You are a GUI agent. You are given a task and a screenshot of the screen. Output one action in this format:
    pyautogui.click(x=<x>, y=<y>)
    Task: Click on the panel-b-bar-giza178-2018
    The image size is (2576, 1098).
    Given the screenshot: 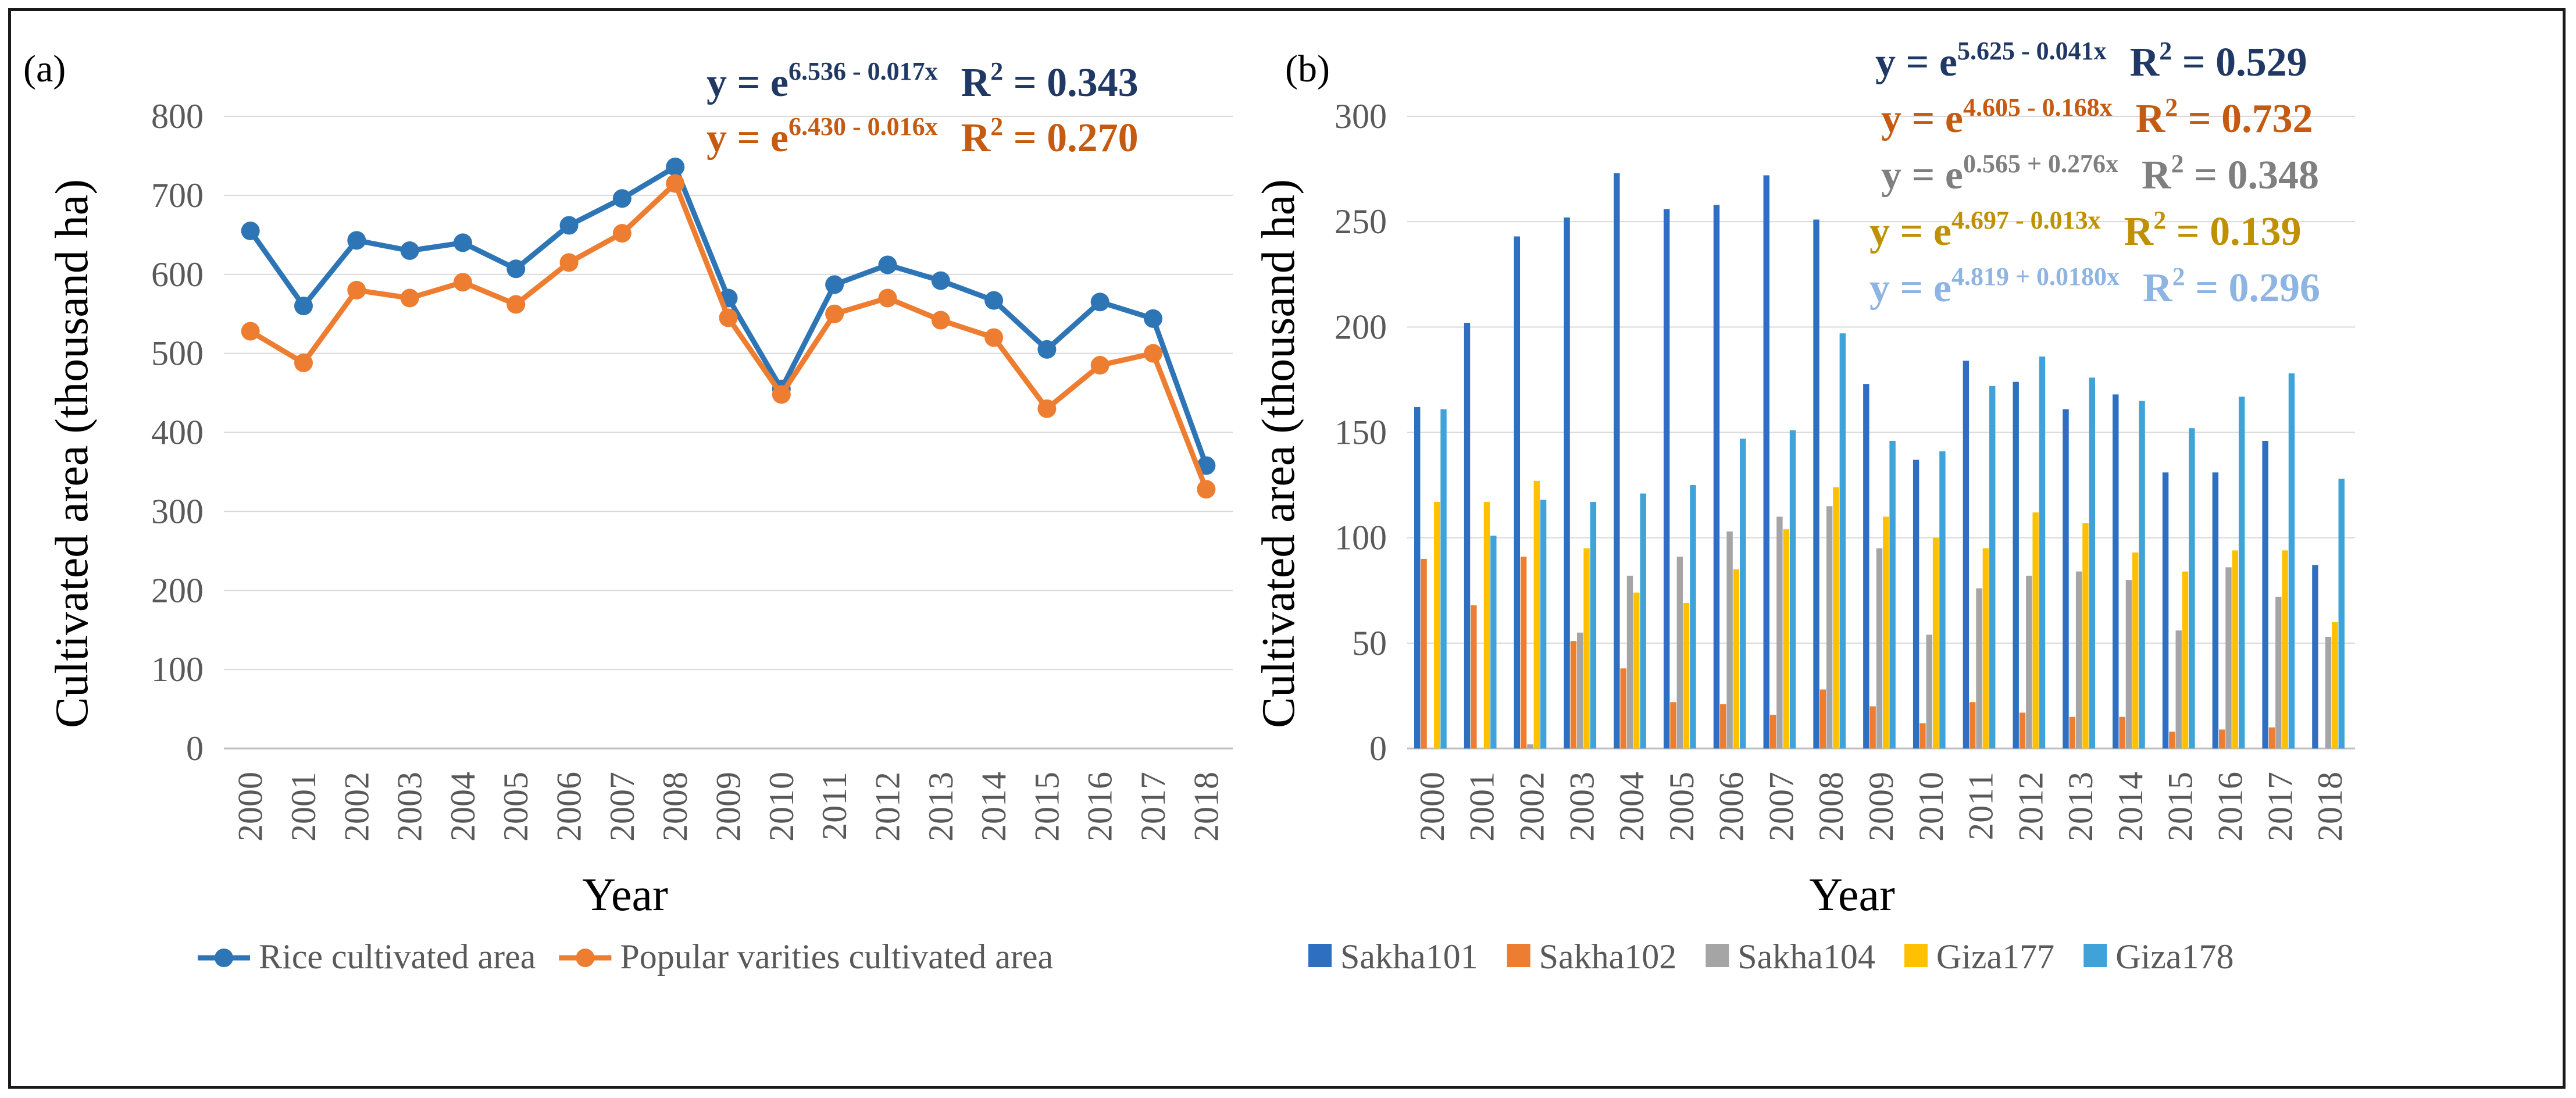 What is the action you would take?
    pyautogui.click(x=2342, y=613)
    